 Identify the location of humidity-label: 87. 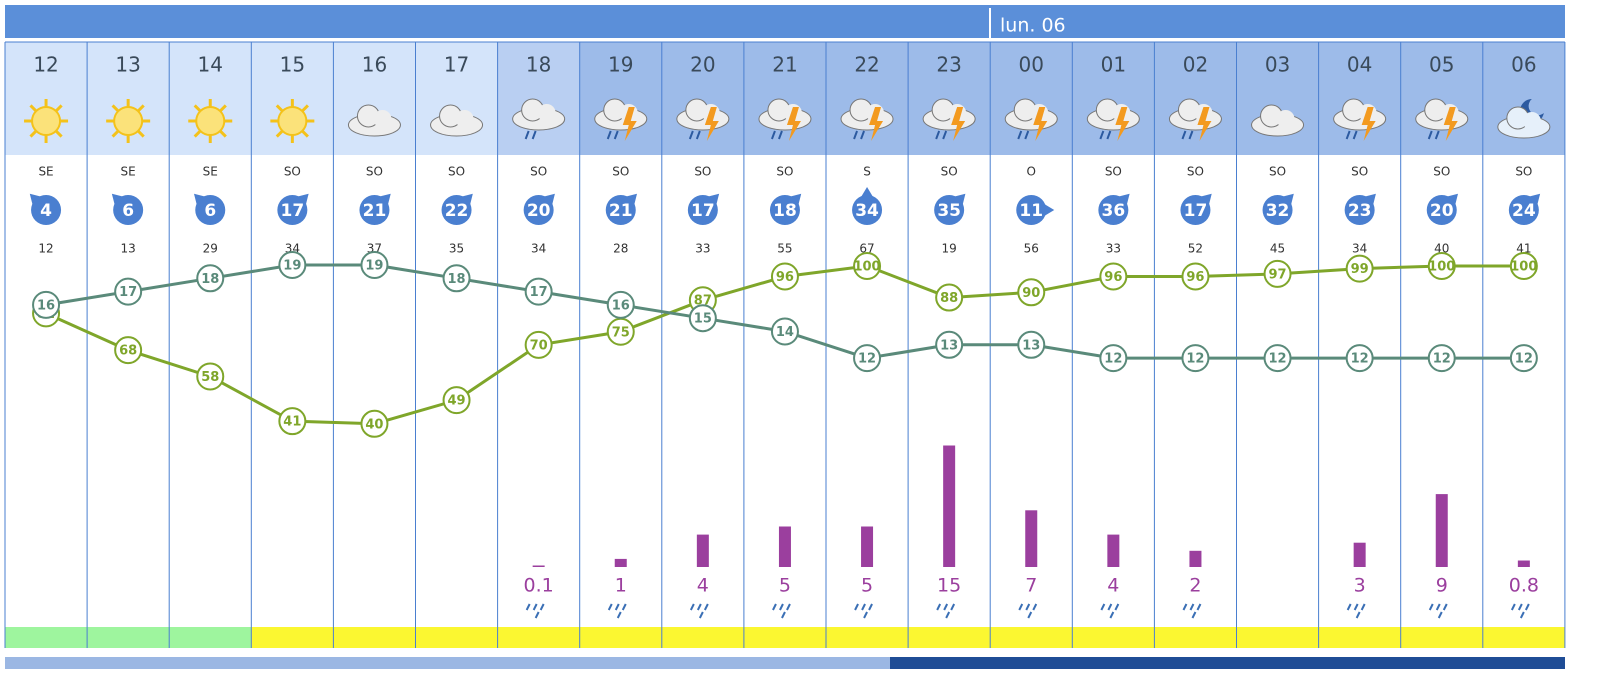
(703, 301).